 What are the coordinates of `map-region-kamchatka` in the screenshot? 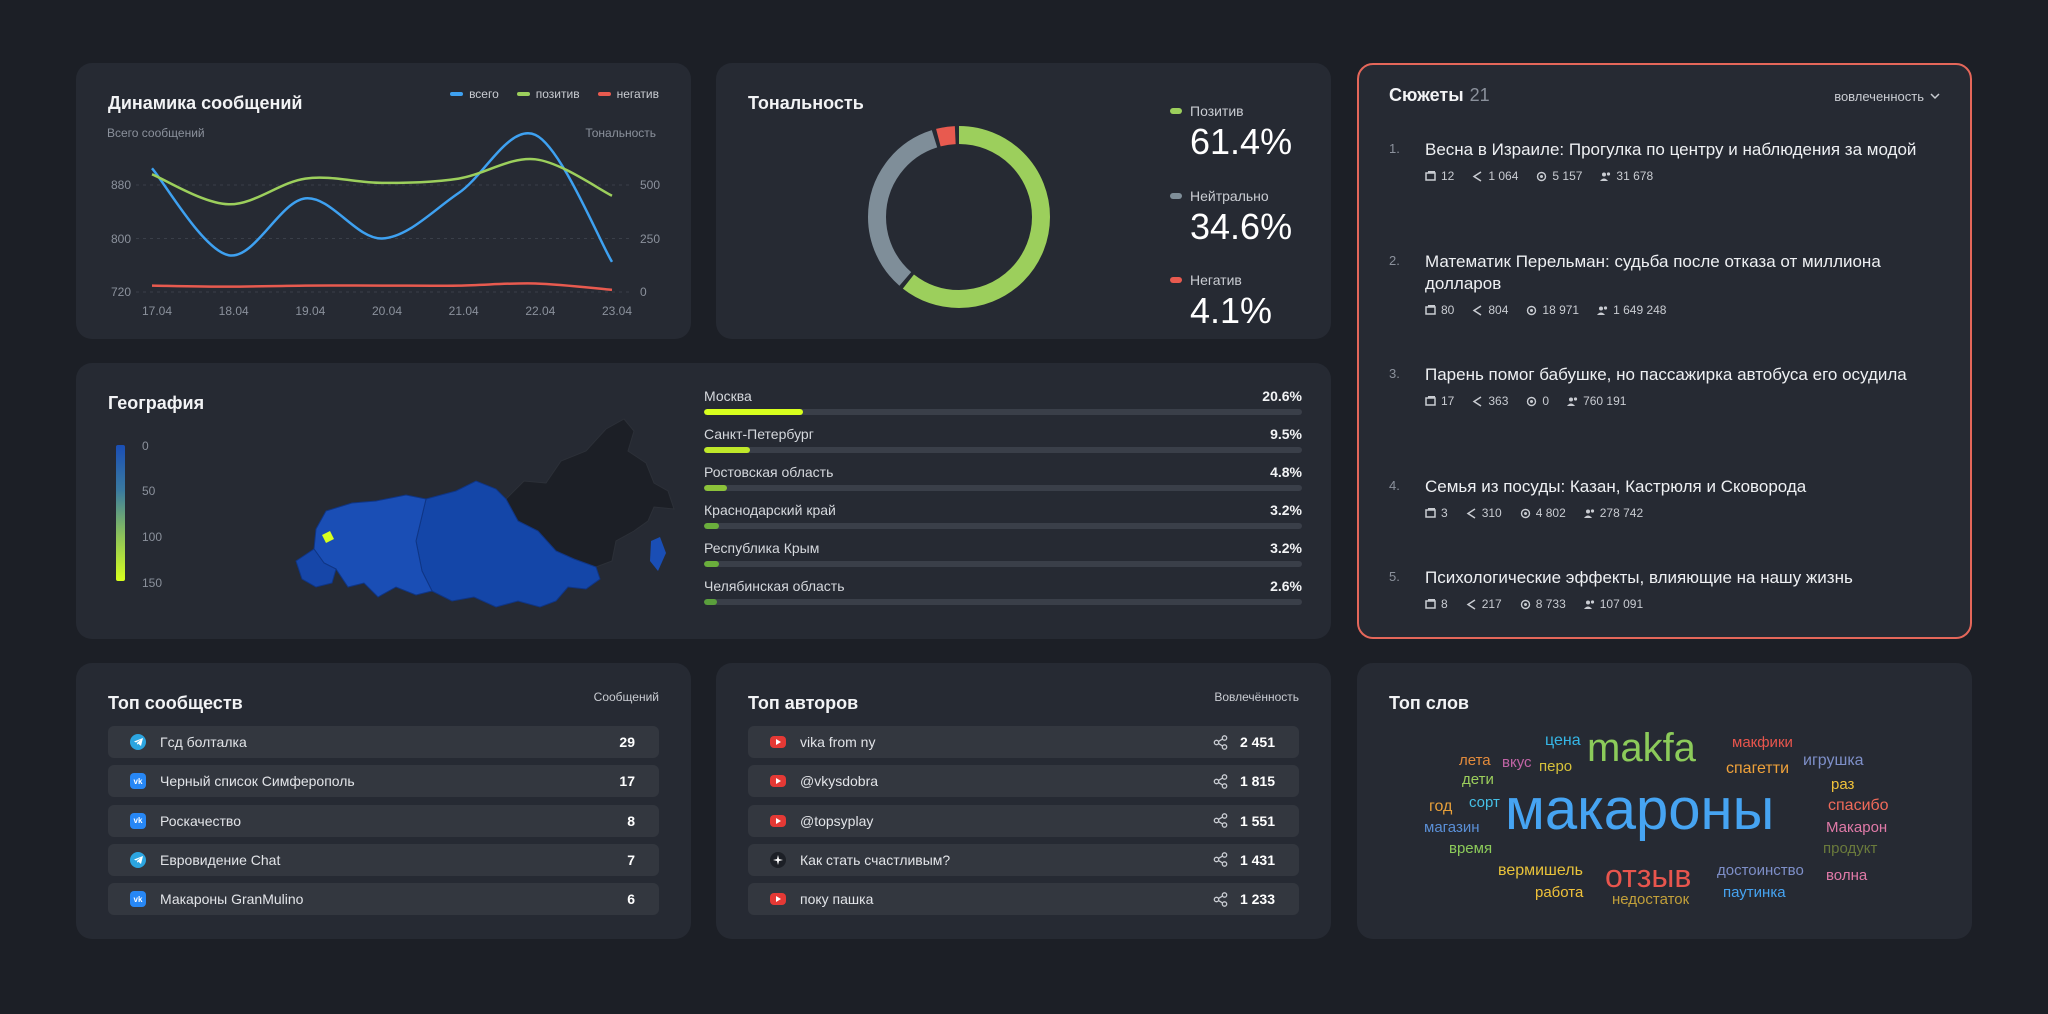 It's located at (658, 554).